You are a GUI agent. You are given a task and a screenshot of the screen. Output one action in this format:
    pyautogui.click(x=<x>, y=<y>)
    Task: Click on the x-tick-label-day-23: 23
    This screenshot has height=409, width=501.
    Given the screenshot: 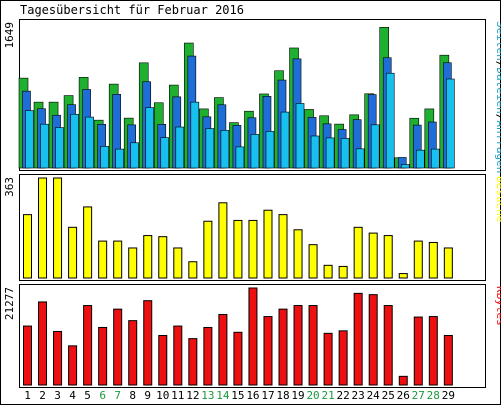 What is the action you would take?
    pyautogui.click(x=358, y=395)
    